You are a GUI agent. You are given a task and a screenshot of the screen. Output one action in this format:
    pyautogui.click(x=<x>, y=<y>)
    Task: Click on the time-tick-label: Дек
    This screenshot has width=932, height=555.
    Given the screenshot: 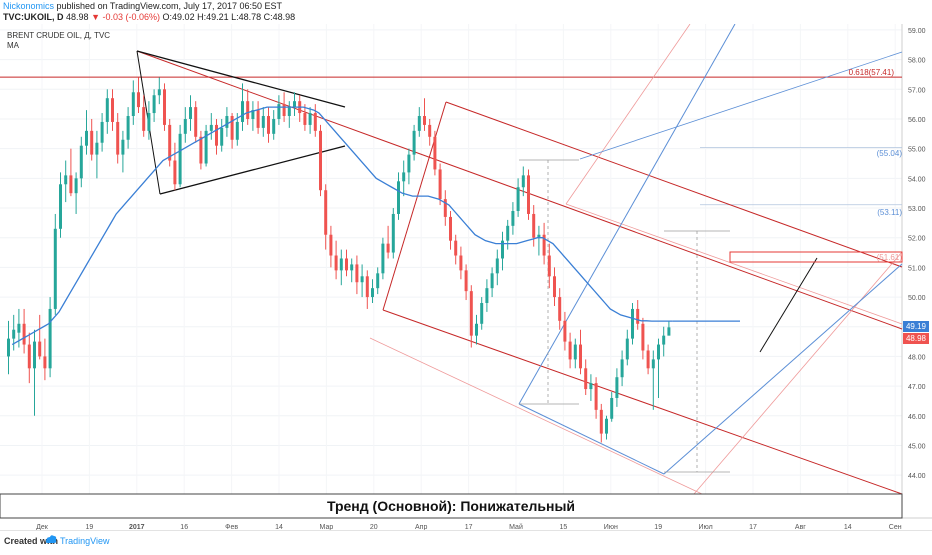 What is the action you would take?
    pyautogui.click(x=42, y=527)
    